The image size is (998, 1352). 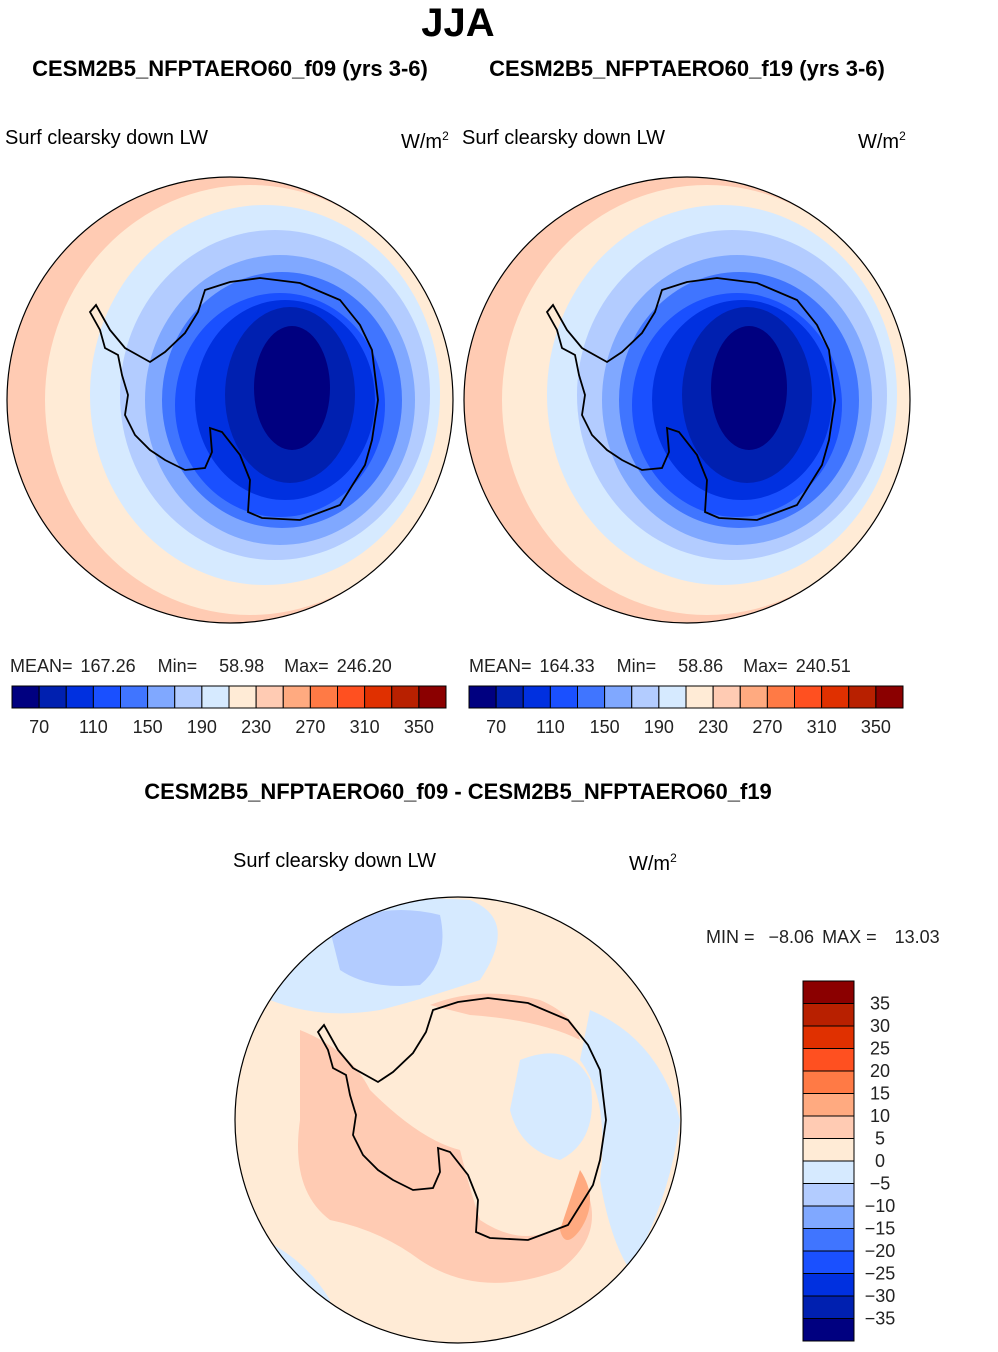 I want to click on colorbar-tick-label: 20, so click(x=880, y=1071).